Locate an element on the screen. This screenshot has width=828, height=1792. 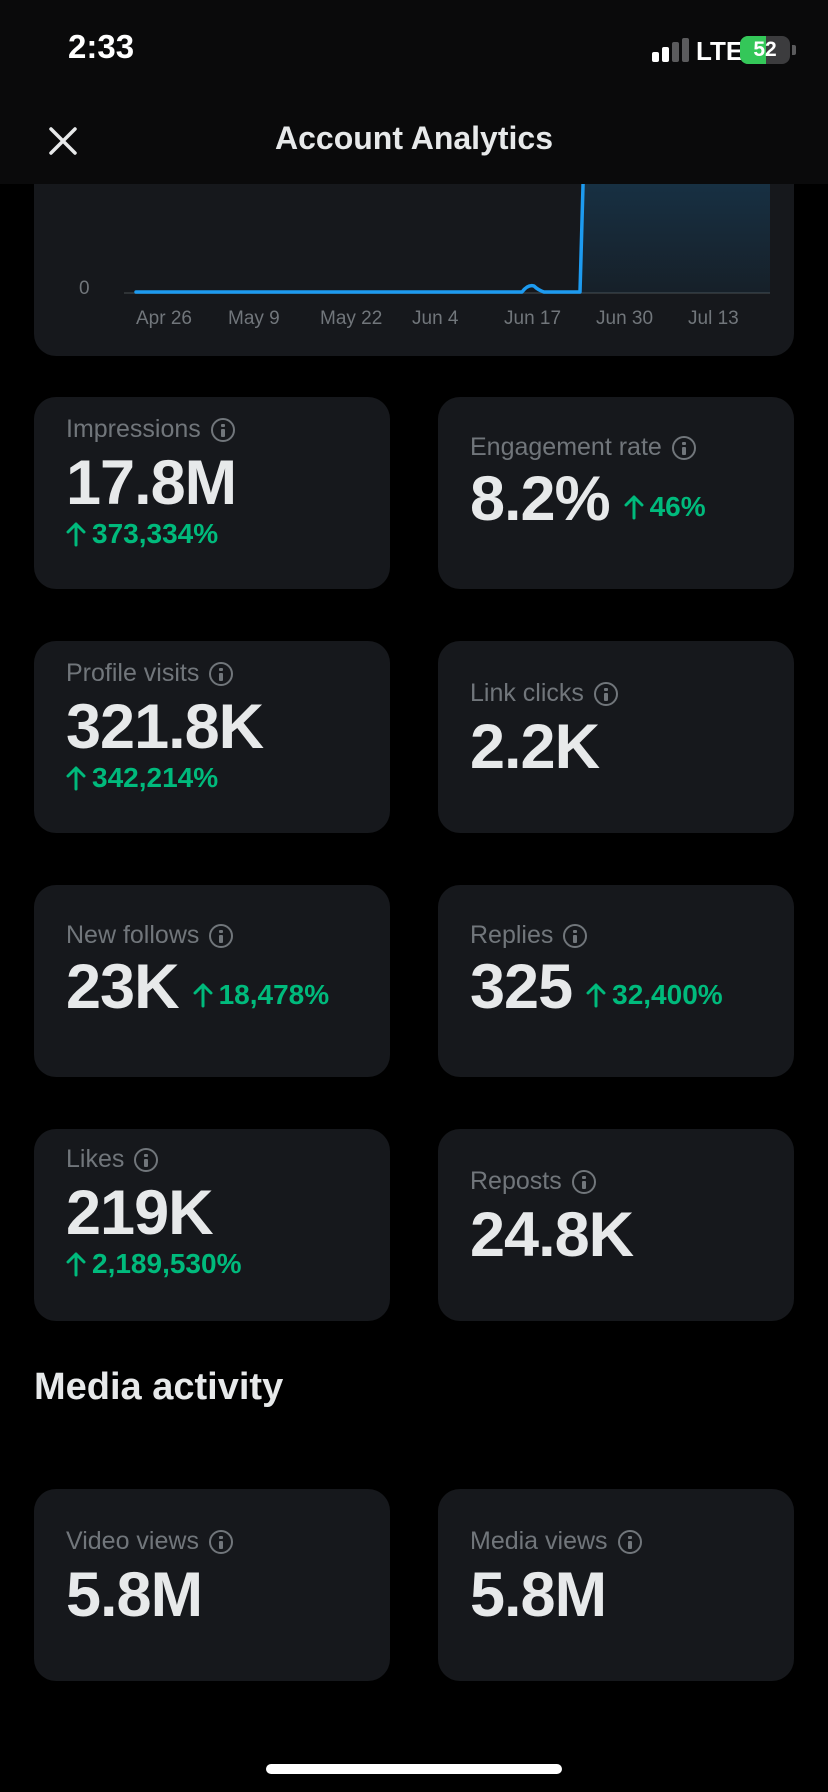
chart-x-tick-label: Jul 13 is located at coordinates (713, 318).